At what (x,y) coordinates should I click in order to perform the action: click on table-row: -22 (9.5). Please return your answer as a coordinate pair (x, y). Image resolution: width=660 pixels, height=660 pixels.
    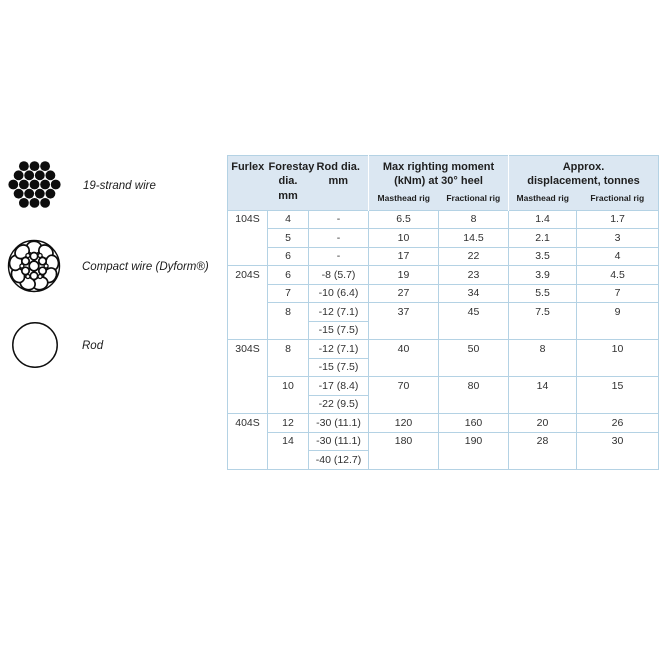
    Looking at the image, I should click on (443, 404).